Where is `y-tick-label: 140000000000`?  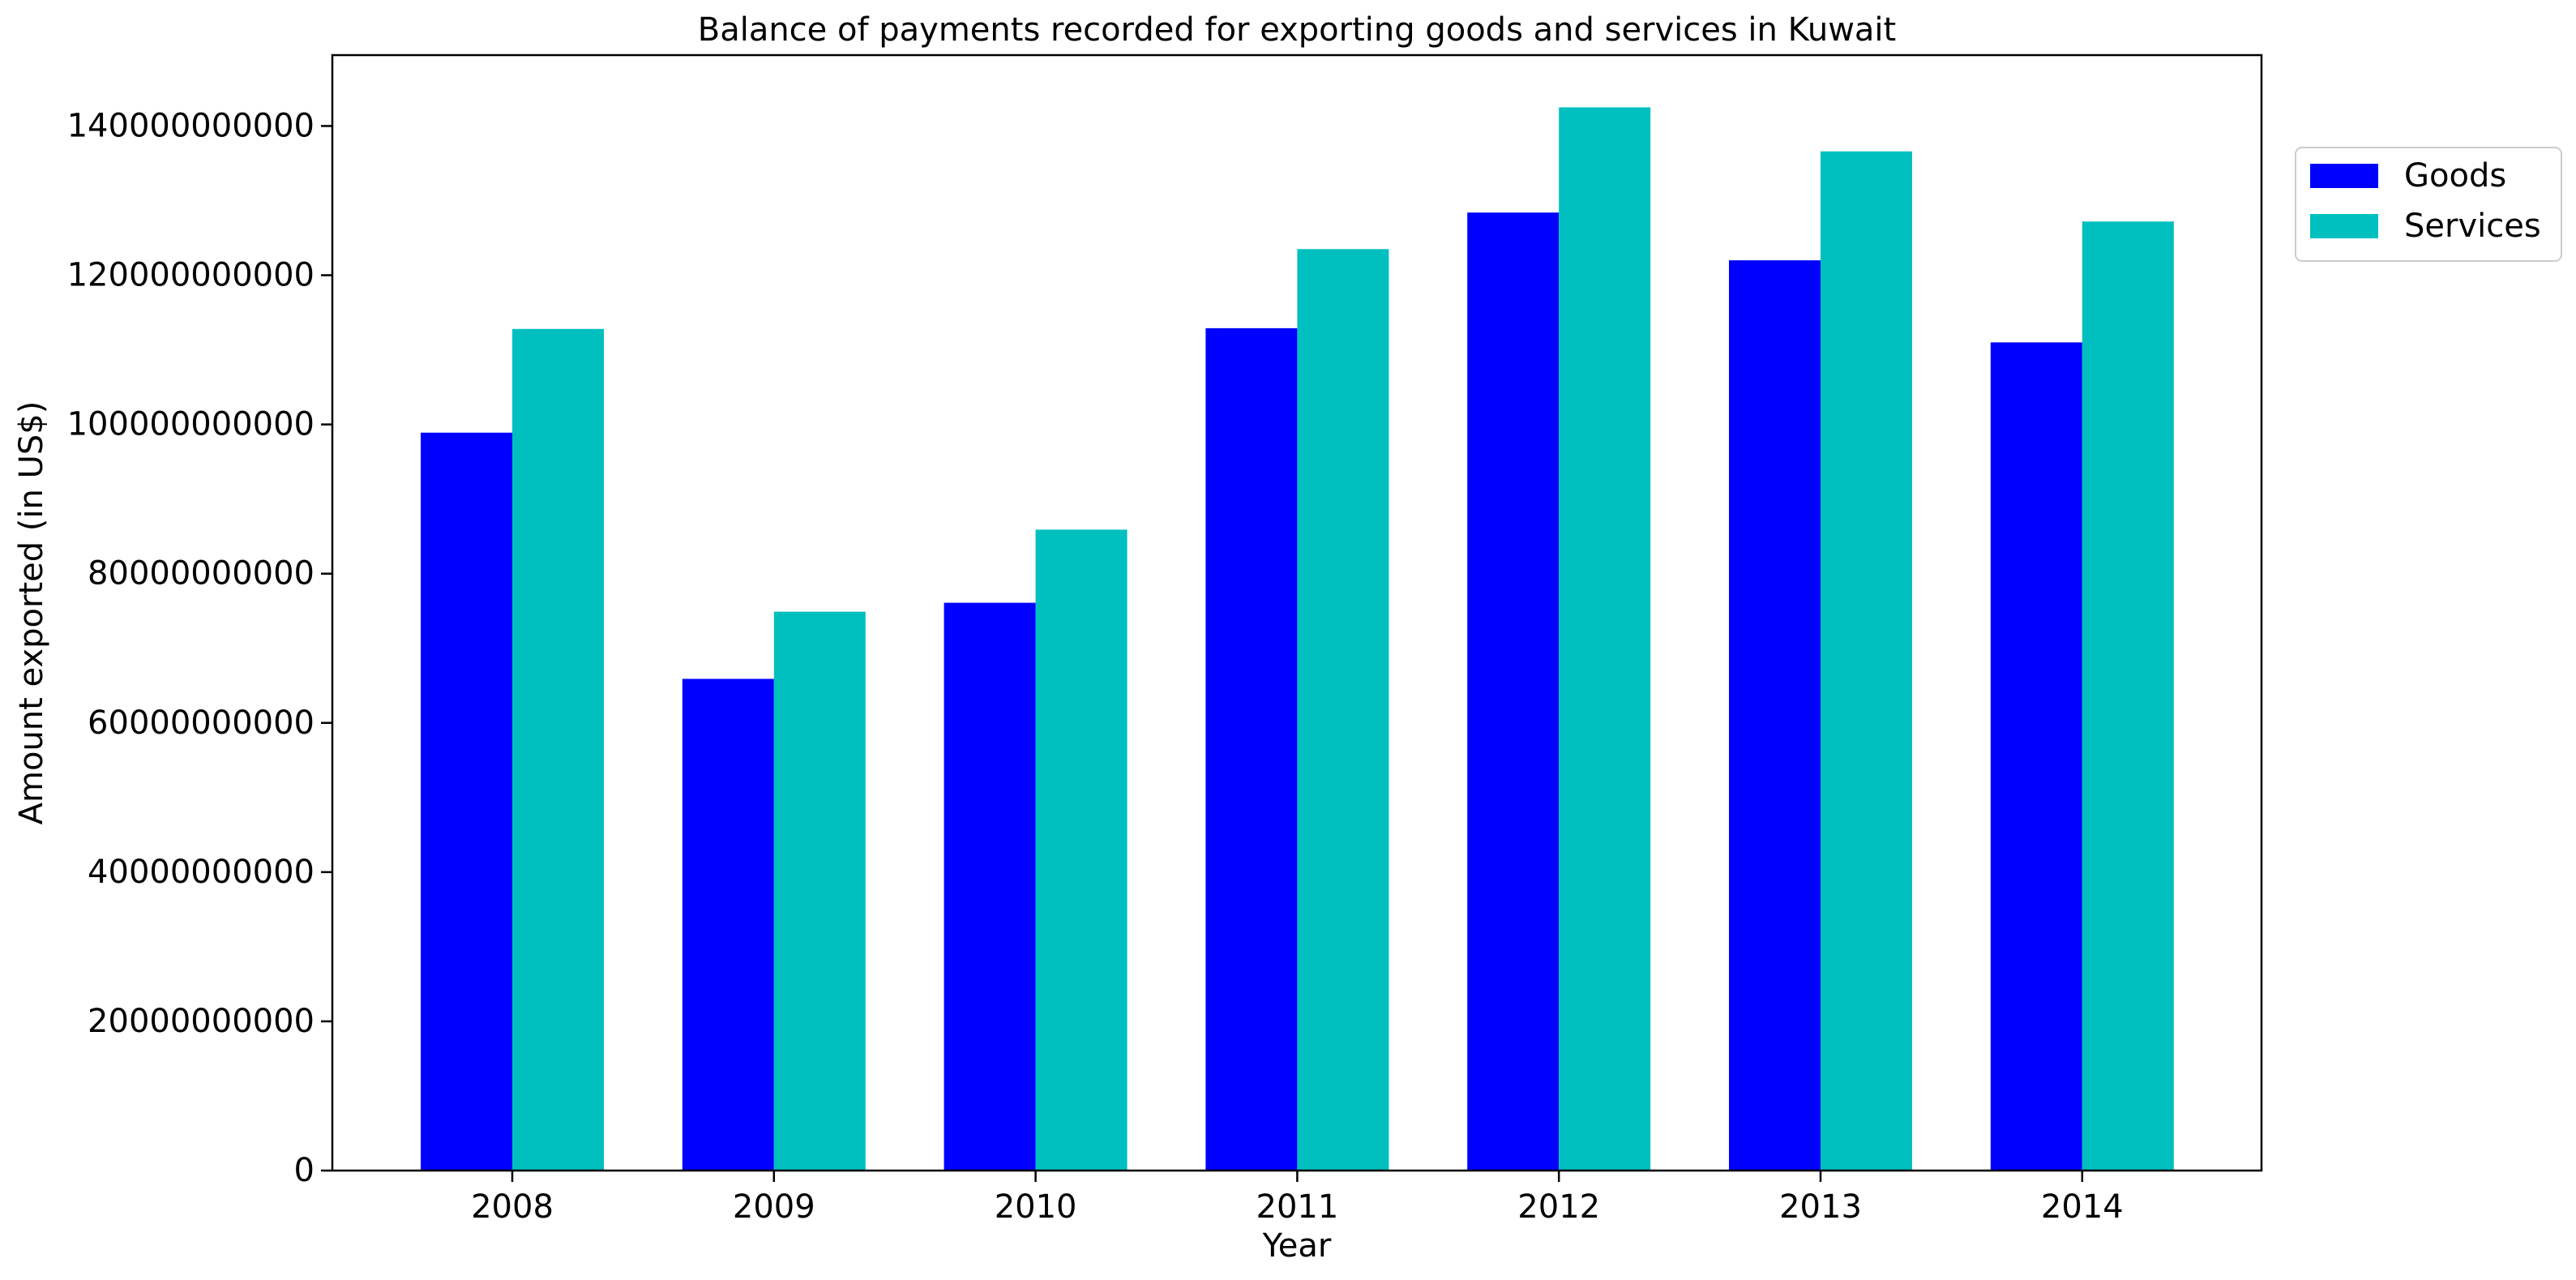 y-tick-label: 140000000000 is located at coordinates (191, 126).